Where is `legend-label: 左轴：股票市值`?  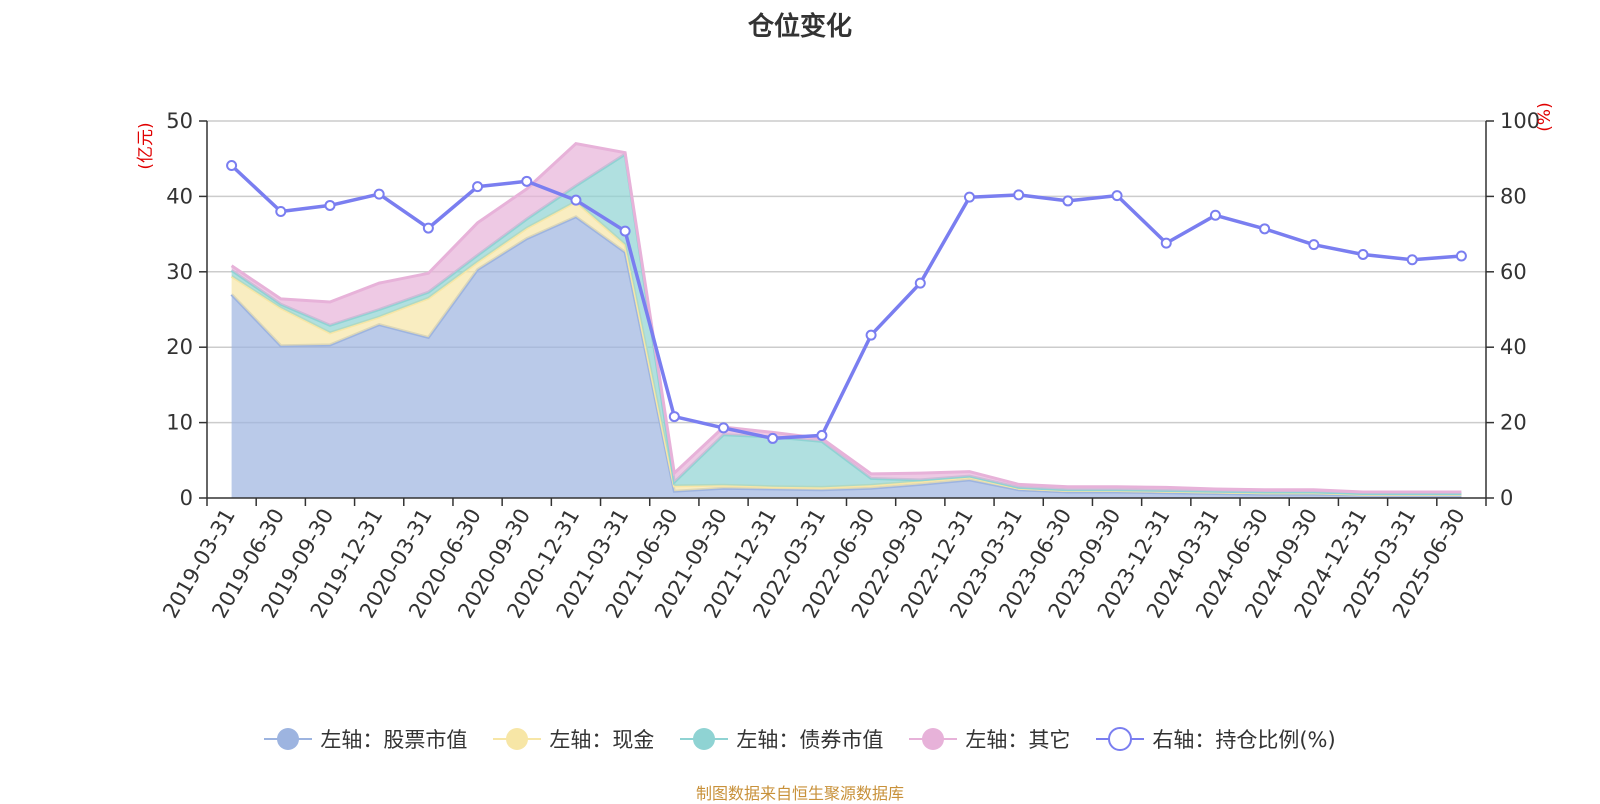 legend-label: 左轴：股票市值 is located at coordinates (394, 740).